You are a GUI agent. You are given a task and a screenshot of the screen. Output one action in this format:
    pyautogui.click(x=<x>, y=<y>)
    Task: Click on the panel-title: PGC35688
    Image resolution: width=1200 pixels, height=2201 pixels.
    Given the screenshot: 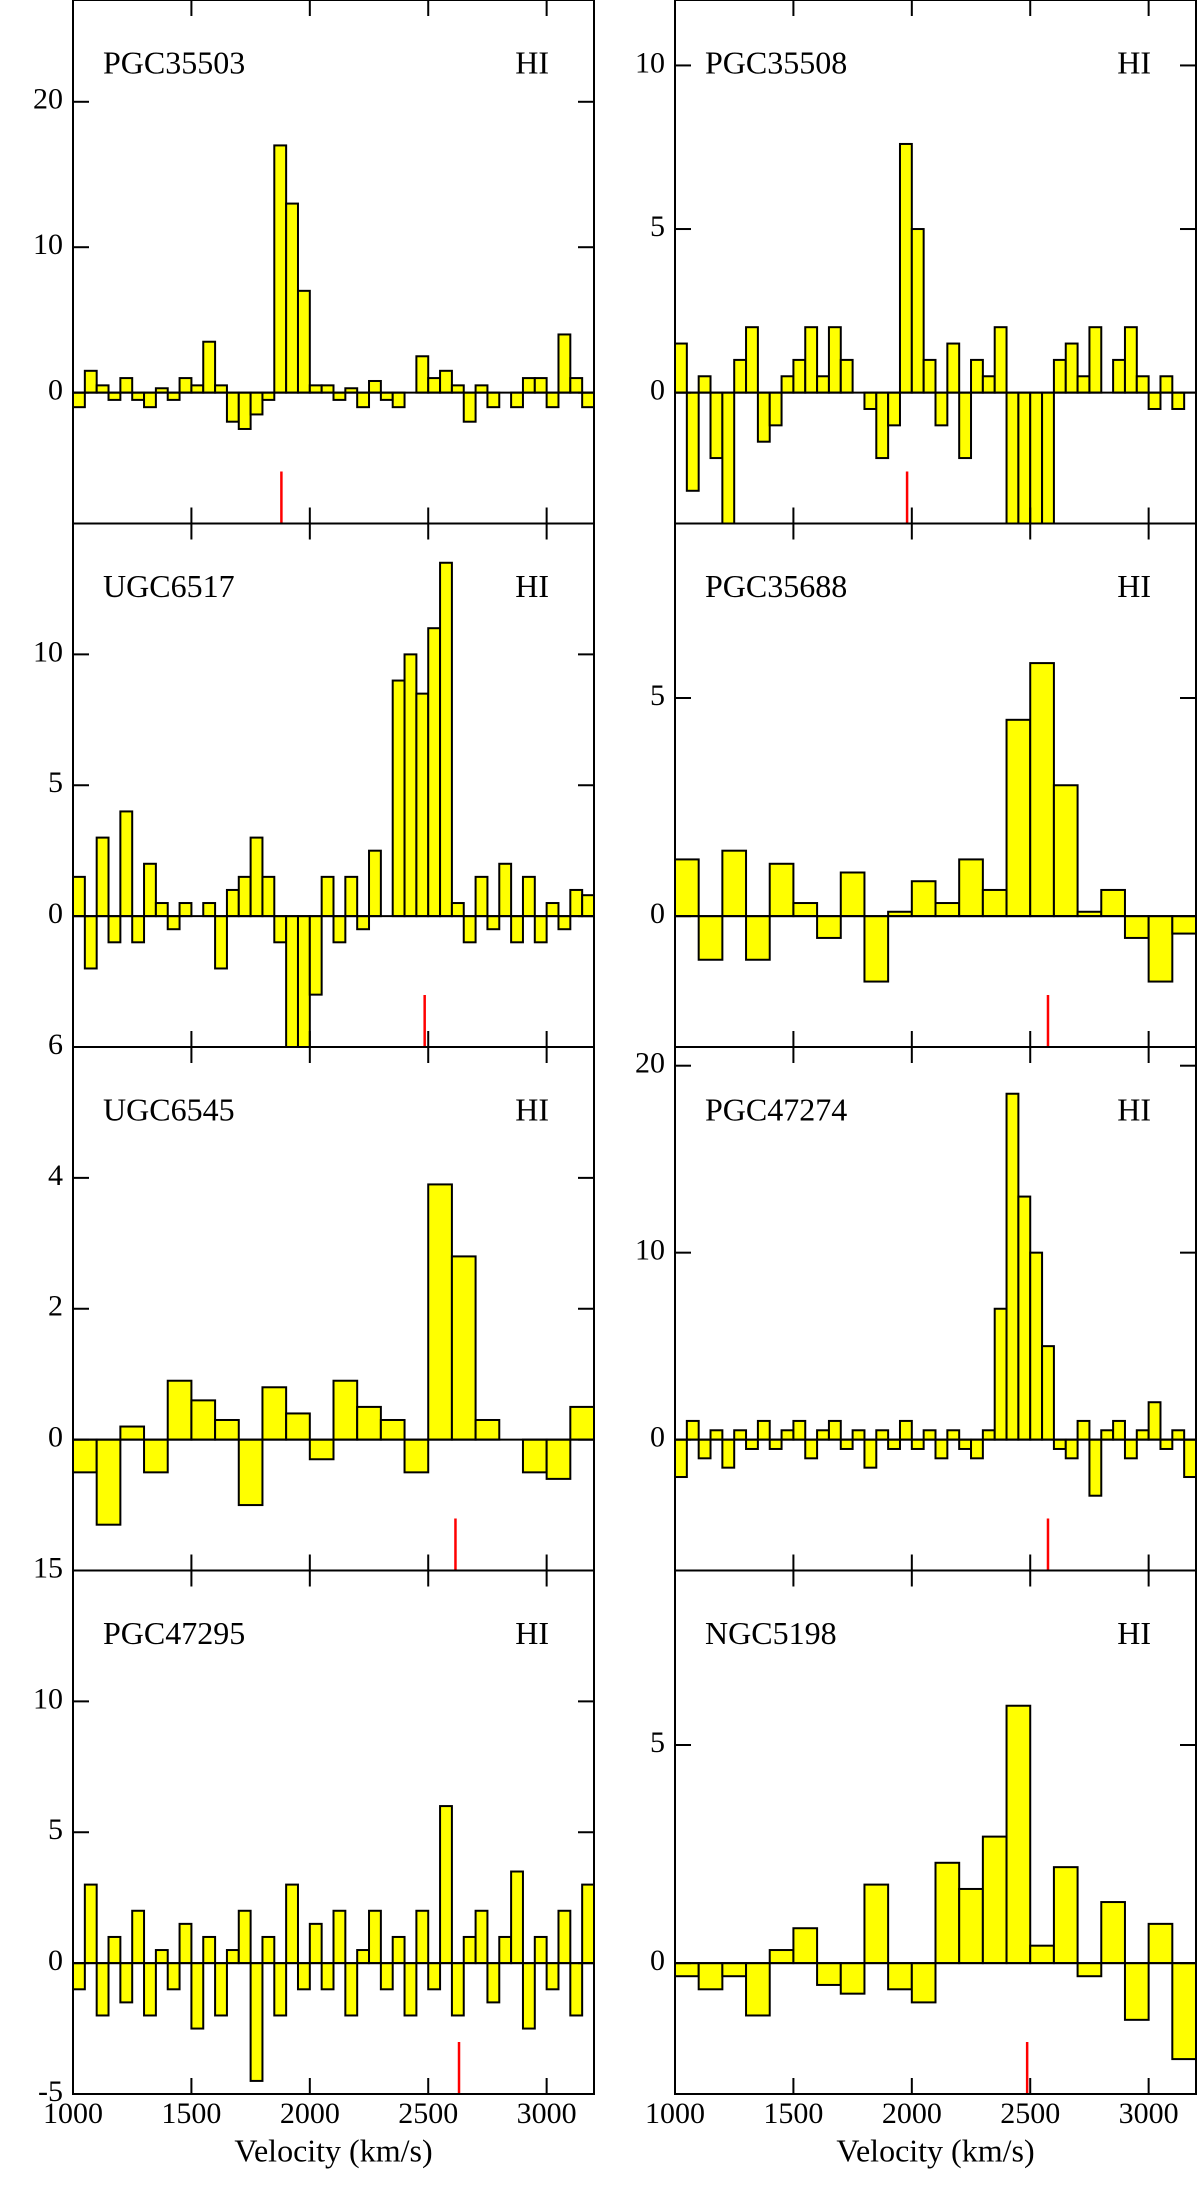 What is the action you would take?
    pyautogui.click(x=776, y=586)
    